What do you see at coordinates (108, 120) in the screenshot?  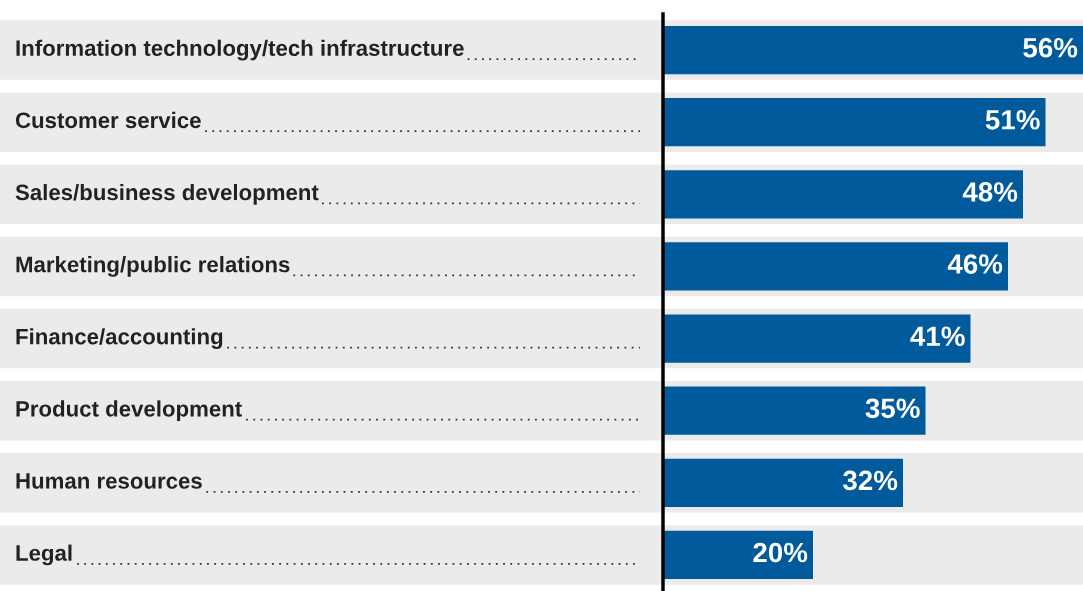 I see `y-tick-label: Customer service` at bounding box center [108, 120].